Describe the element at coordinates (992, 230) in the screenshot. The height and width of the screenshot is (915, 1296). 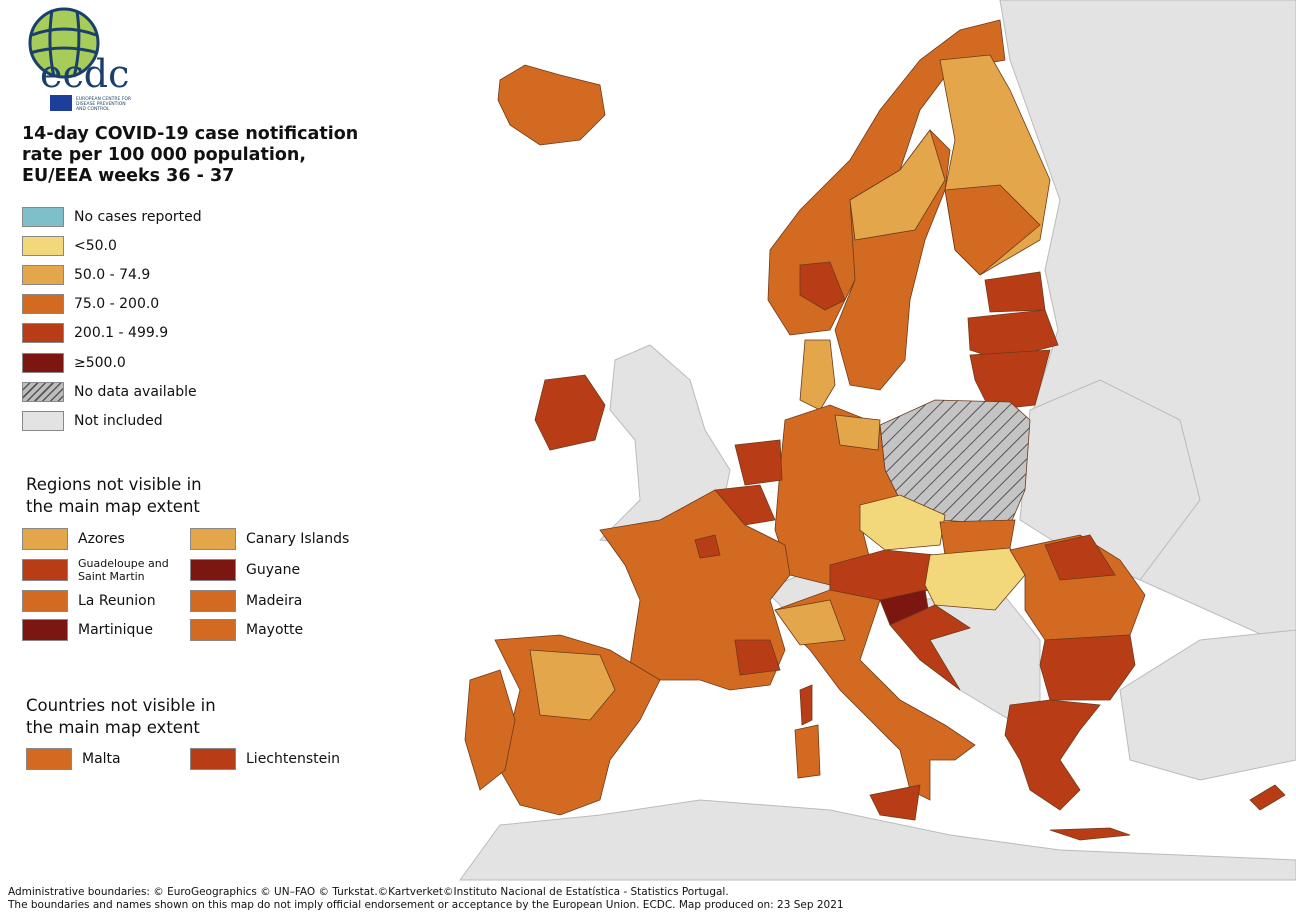
I see `region-finland-south` at that location.